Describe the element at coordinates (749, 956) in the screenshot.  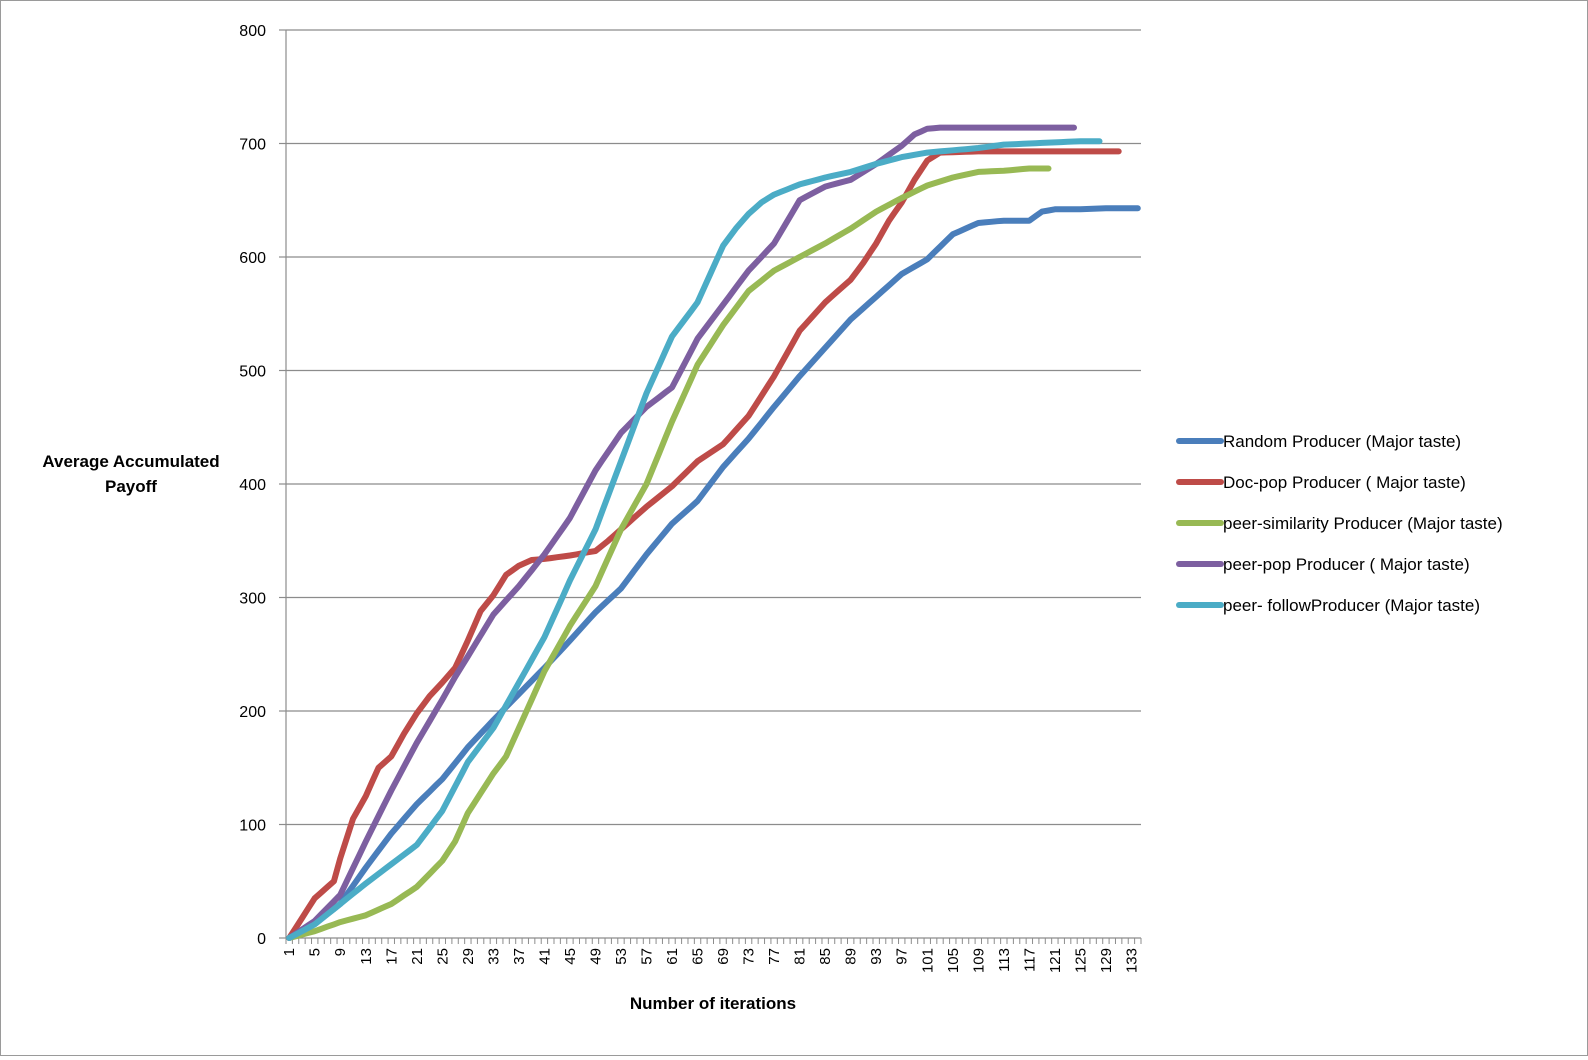
I see `x-tick-label: 73` at that location.